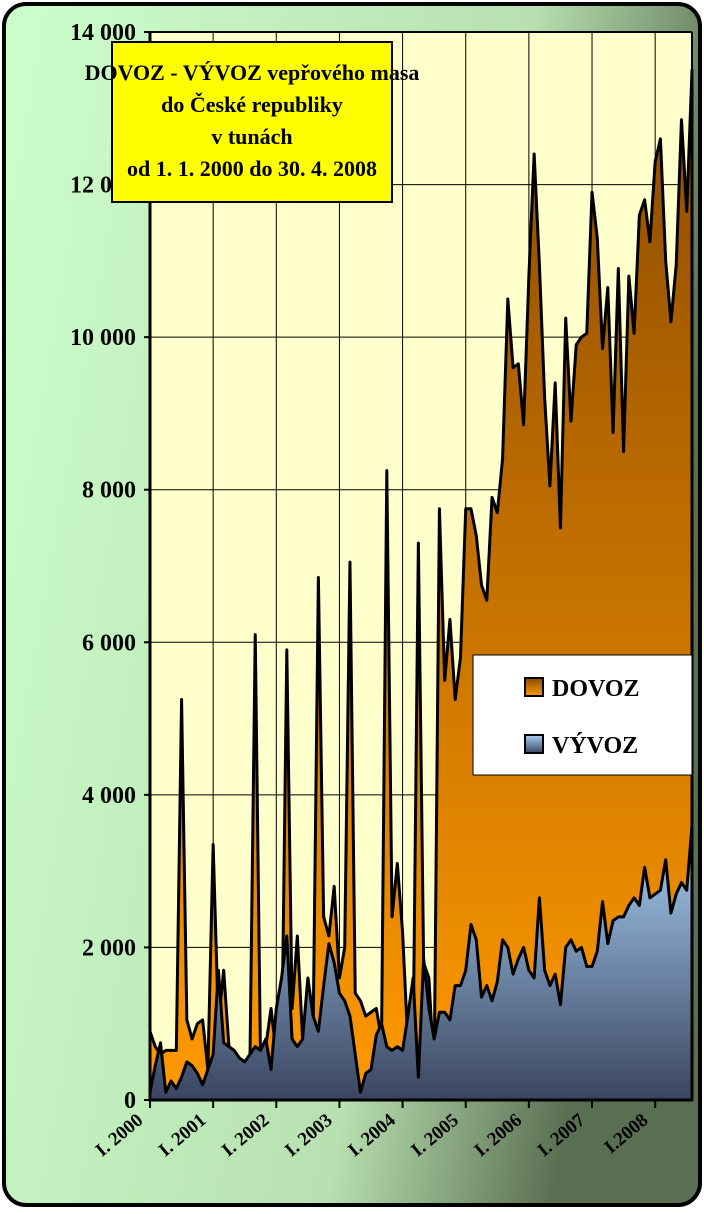  I want to click on y-tick-label: 0, so click(130, 1101).